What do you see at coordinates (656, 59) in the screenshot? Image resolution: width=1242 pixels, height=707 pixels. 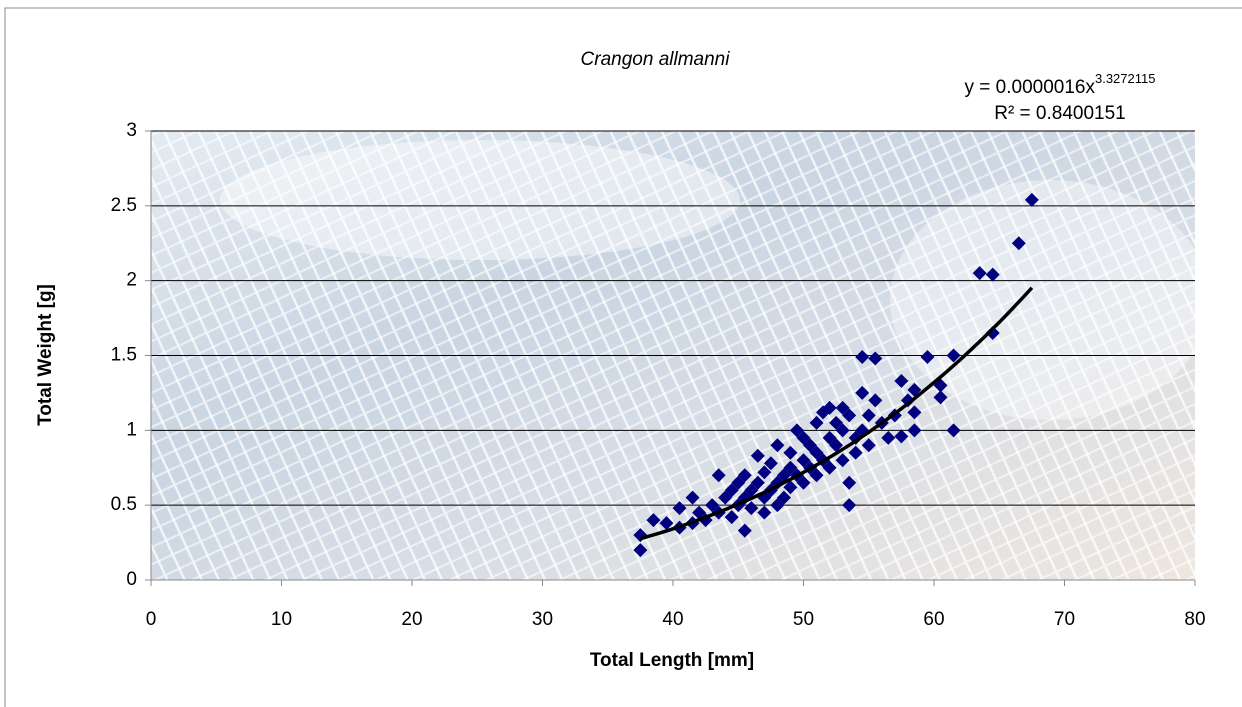 I see `chart-title: Crangon allmanni` at bounding box center [656, 59].